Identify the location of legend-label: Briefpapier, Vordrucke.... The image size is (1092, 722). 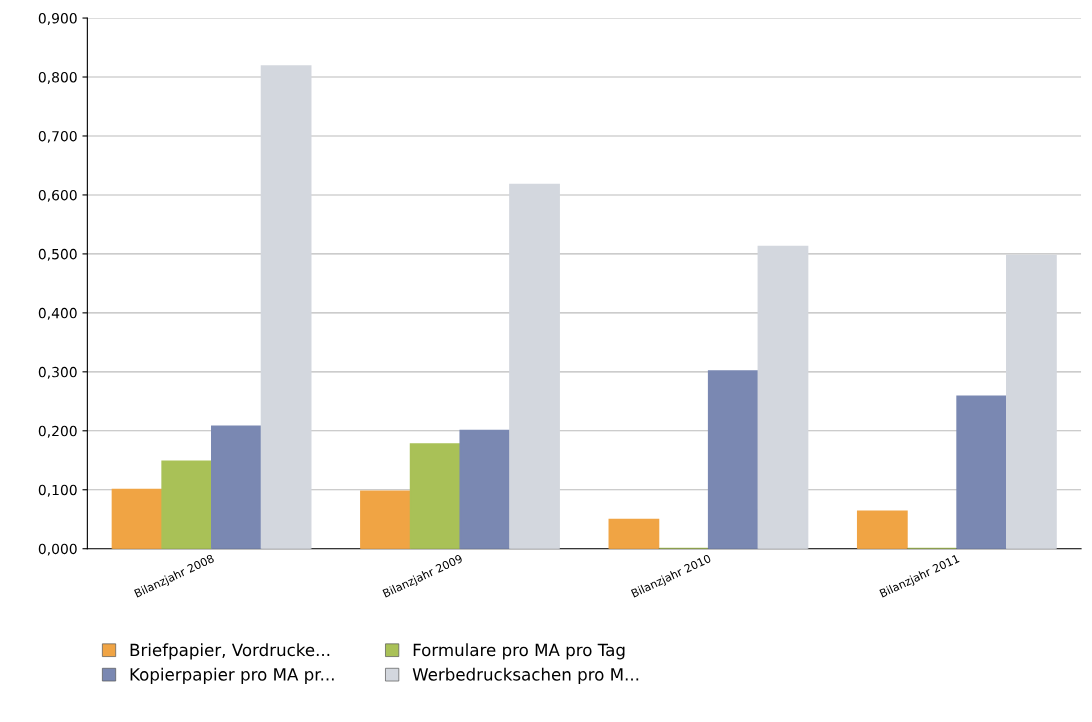
(230, 651).